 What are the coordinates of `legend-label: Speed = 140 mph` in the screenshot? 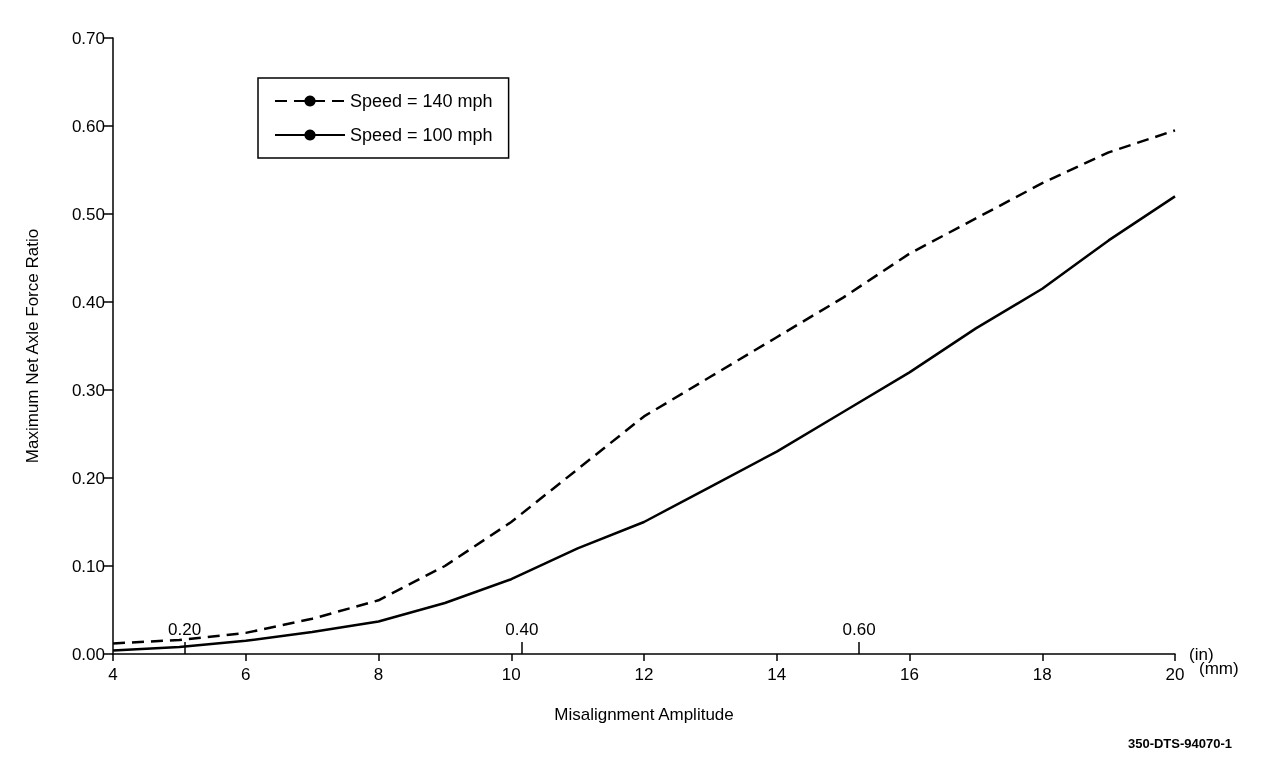 It's located at (421, 101).